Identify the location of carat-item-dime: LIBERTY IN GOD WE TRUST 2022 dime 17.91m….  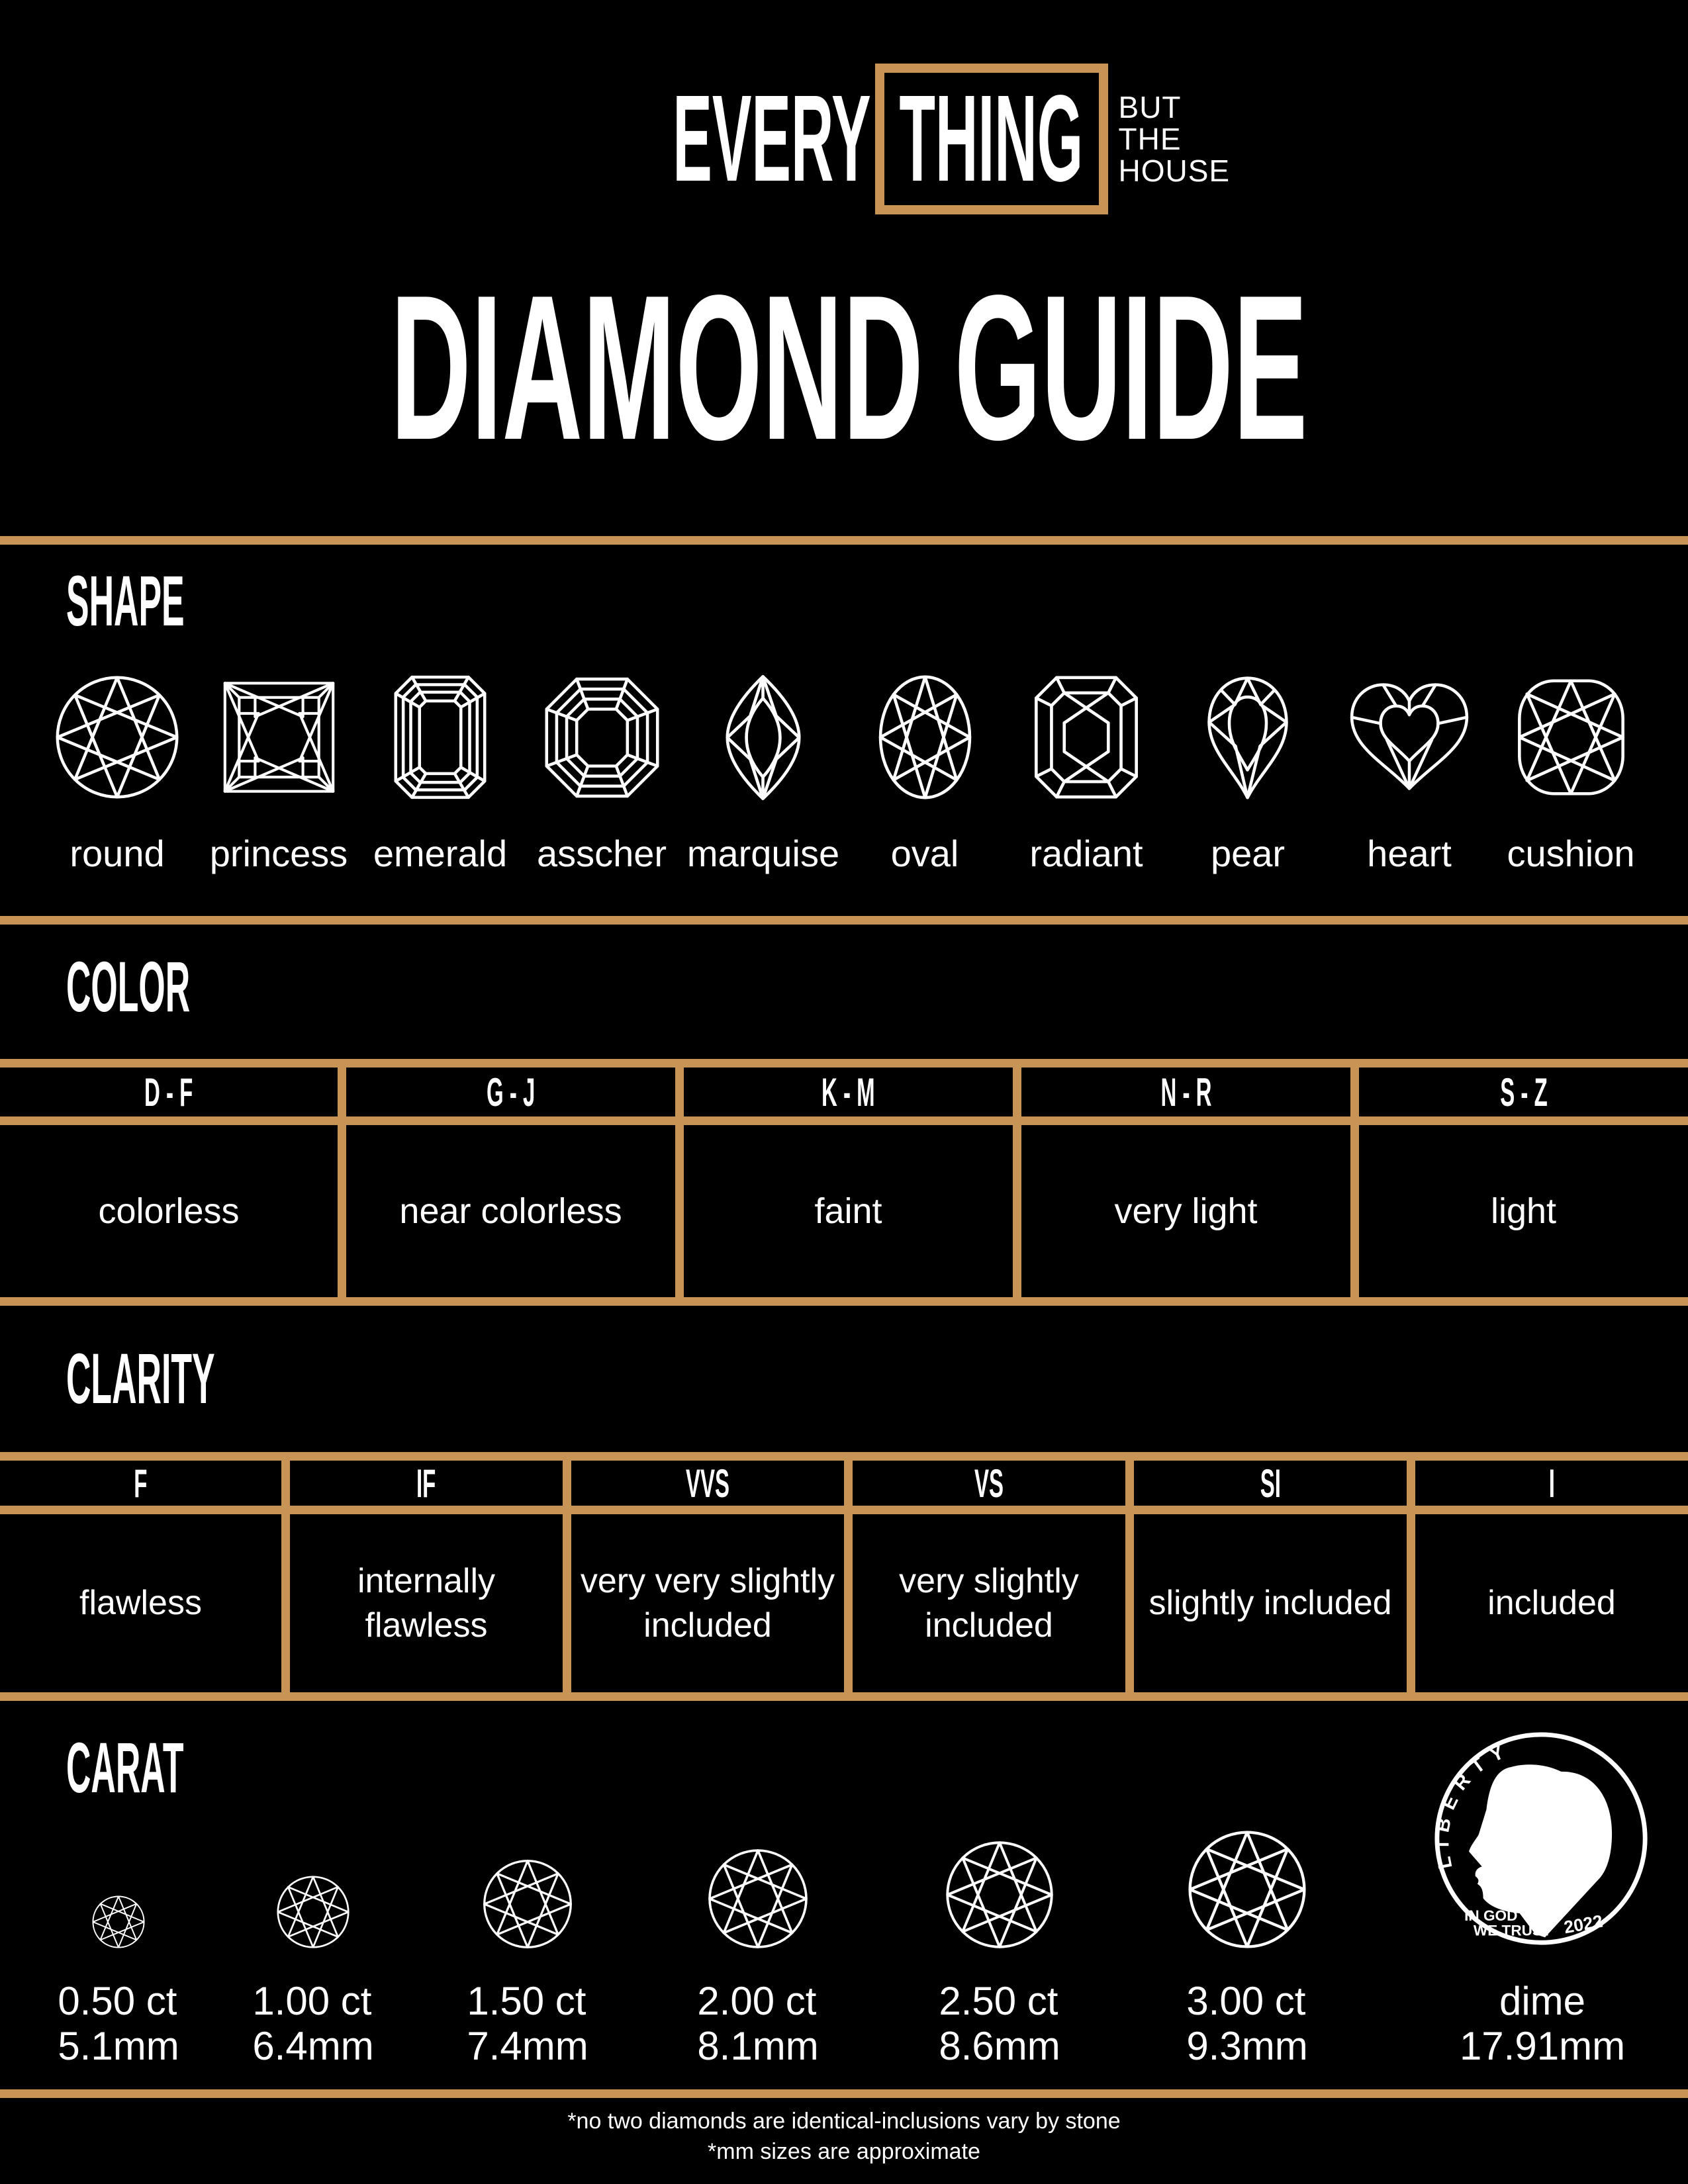
(1542, 1900).